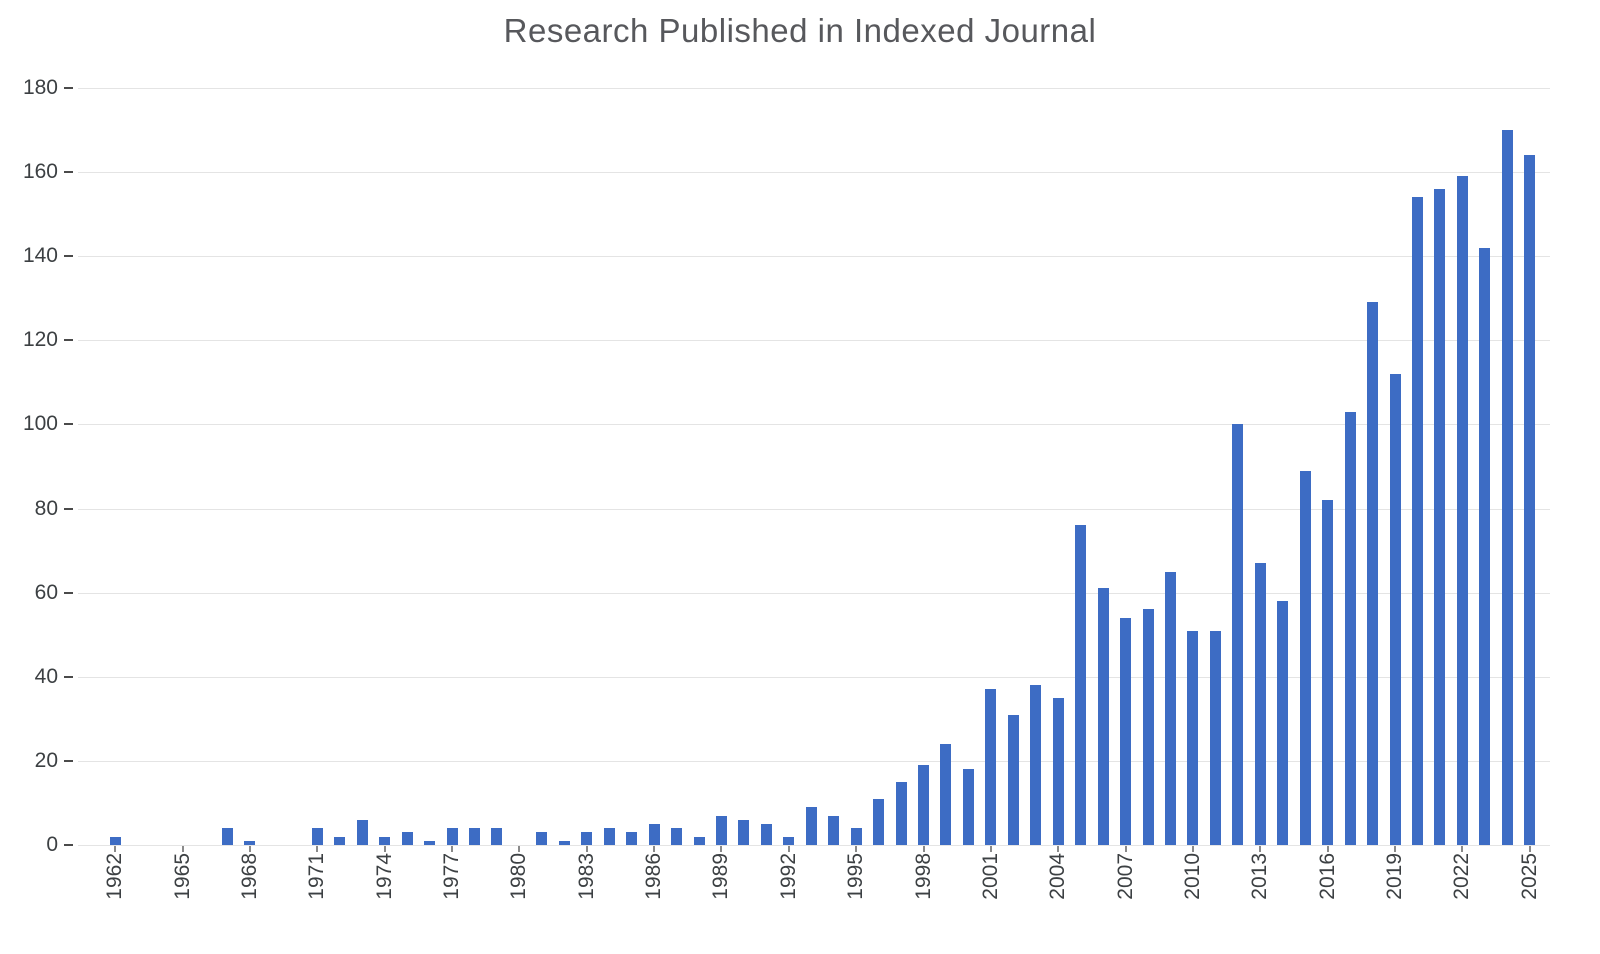 The image size is (1600, 954). Describe the element at coordinates (452, 836) in the screenshot. I see `bar-1977` at that location.